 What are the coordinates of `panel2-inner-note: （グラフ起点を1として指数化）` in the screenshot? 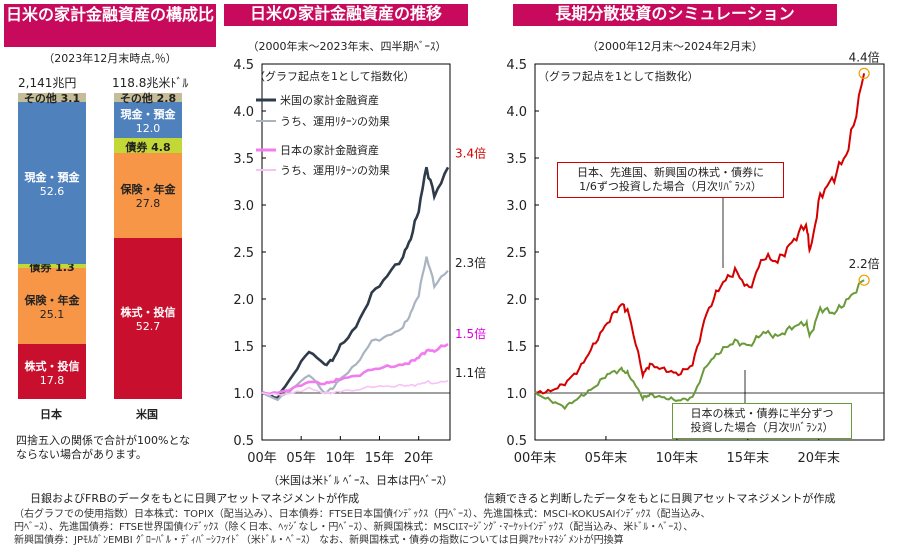 It's located at (334, 76).